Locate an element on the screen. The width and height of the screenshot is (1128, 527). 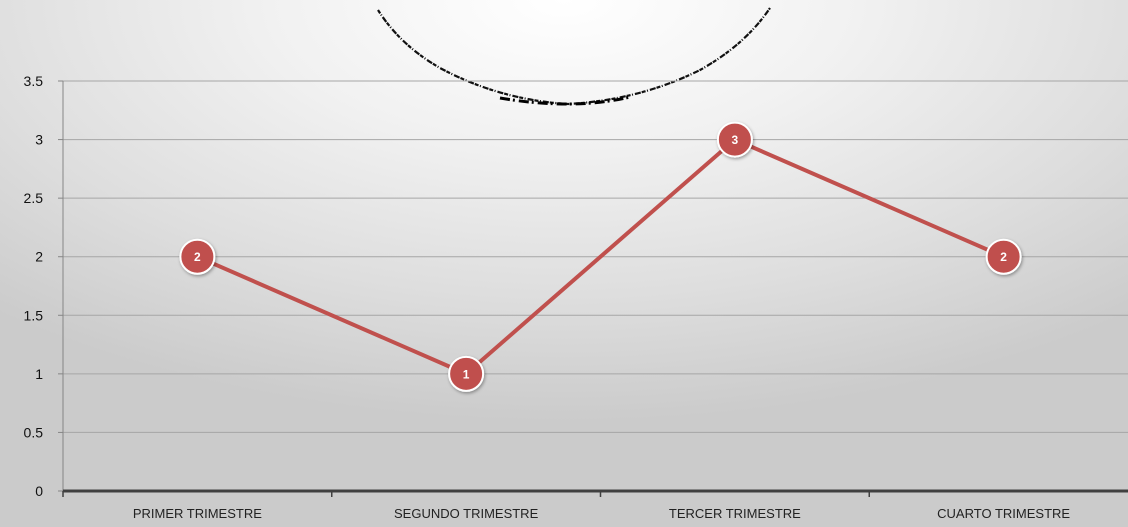
data-label: 3 is located at coordinates (735, 140).